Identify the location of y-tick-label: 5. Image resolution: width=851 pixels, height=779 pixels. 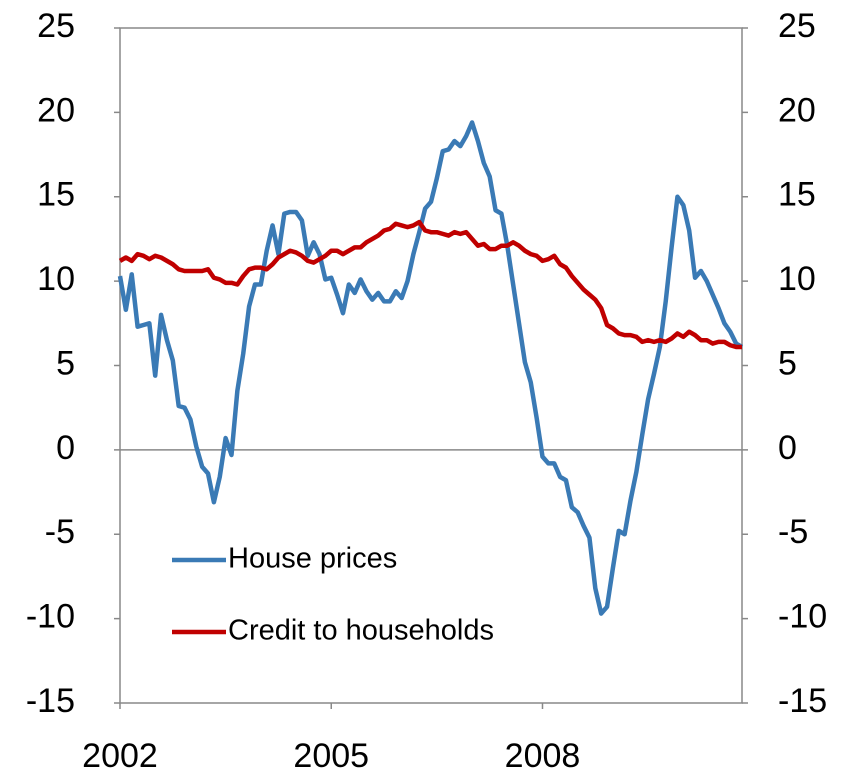
(65, 363).